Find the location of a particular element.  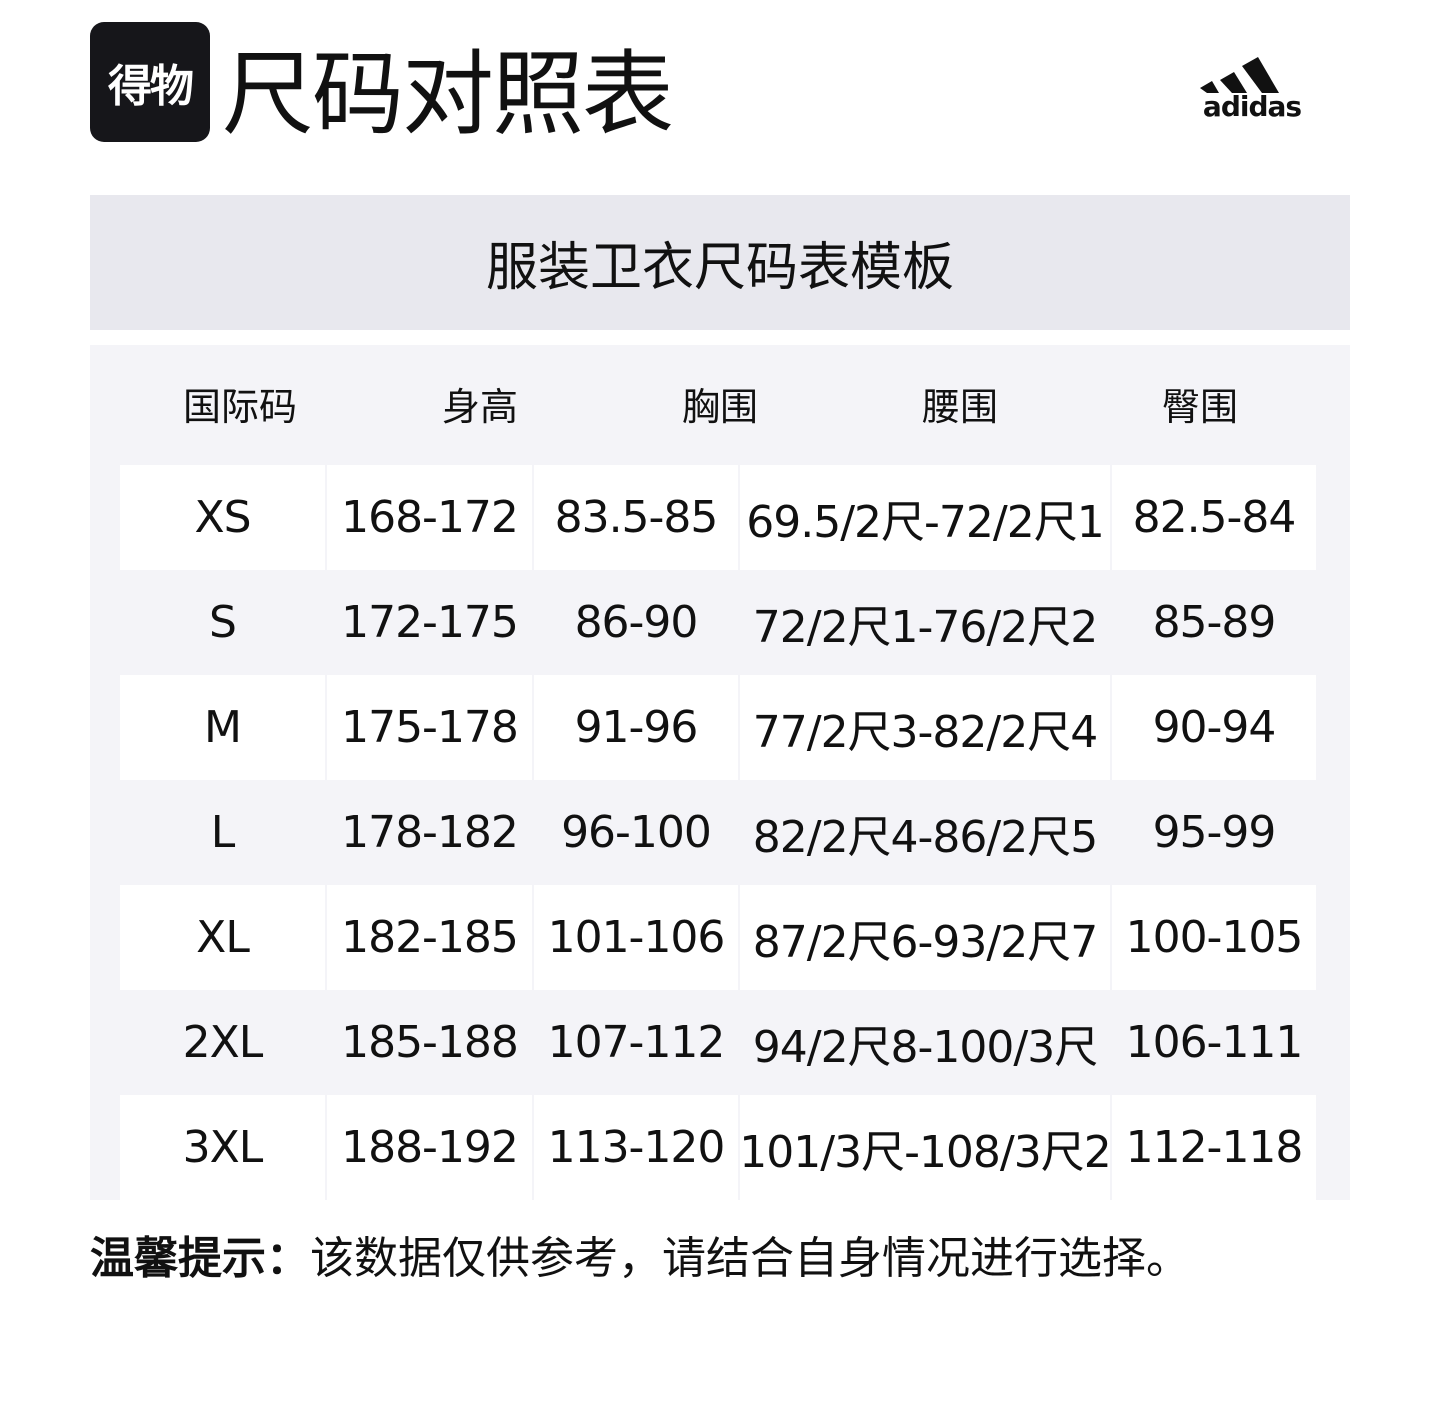

table-cell: 101-106 is located at coordinates (636, 937).